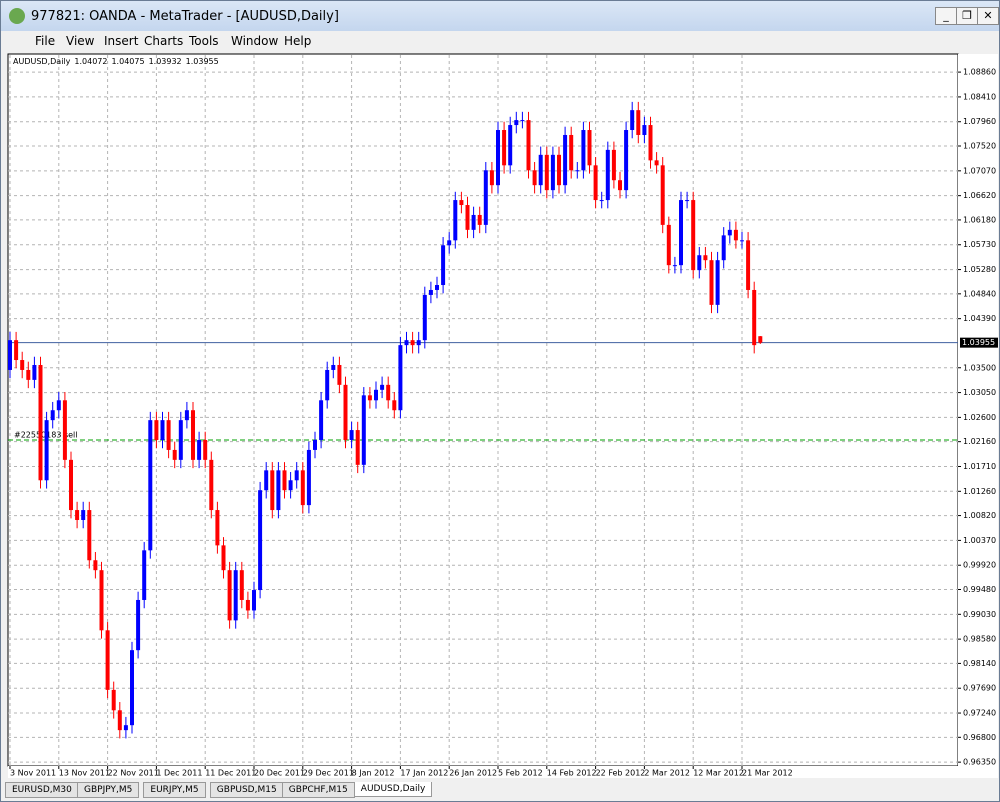 The image size is (1000, 802). What do you see at coordinates (328, 773) in the screenshot?
I see `x-tick-label: 29 Dec 2011` at bounding box center [328, 773].